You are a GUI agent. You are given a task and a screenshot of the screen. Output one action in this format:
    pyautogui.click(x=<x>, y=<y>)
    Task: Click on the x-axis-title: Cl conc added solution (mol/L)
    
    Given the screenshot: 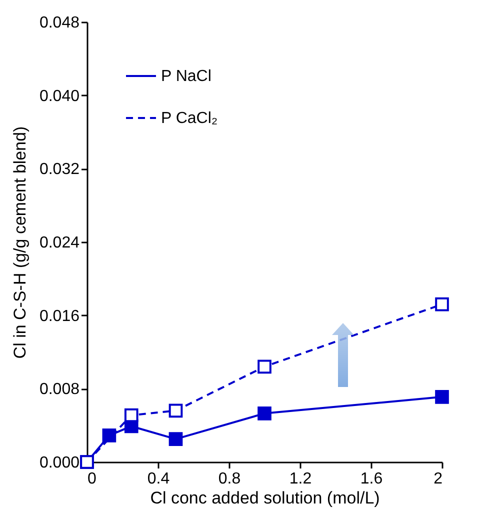 What is the action you would take?
    pyautogui.click(x=265, y=498)
    